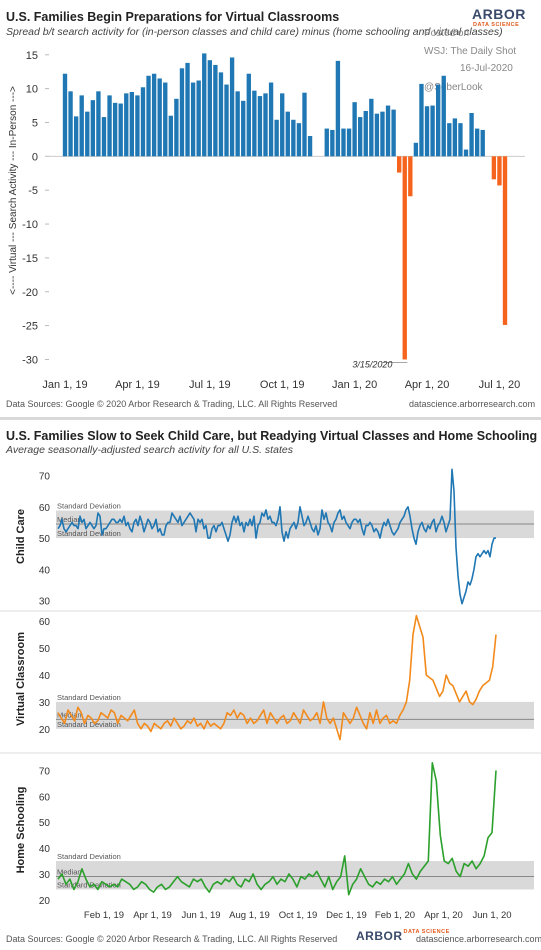  What do you see at coordinates (372, 364) in the screenshot?
I see `annotation-label: 3/15/2020` at bounding box center [372, 364].